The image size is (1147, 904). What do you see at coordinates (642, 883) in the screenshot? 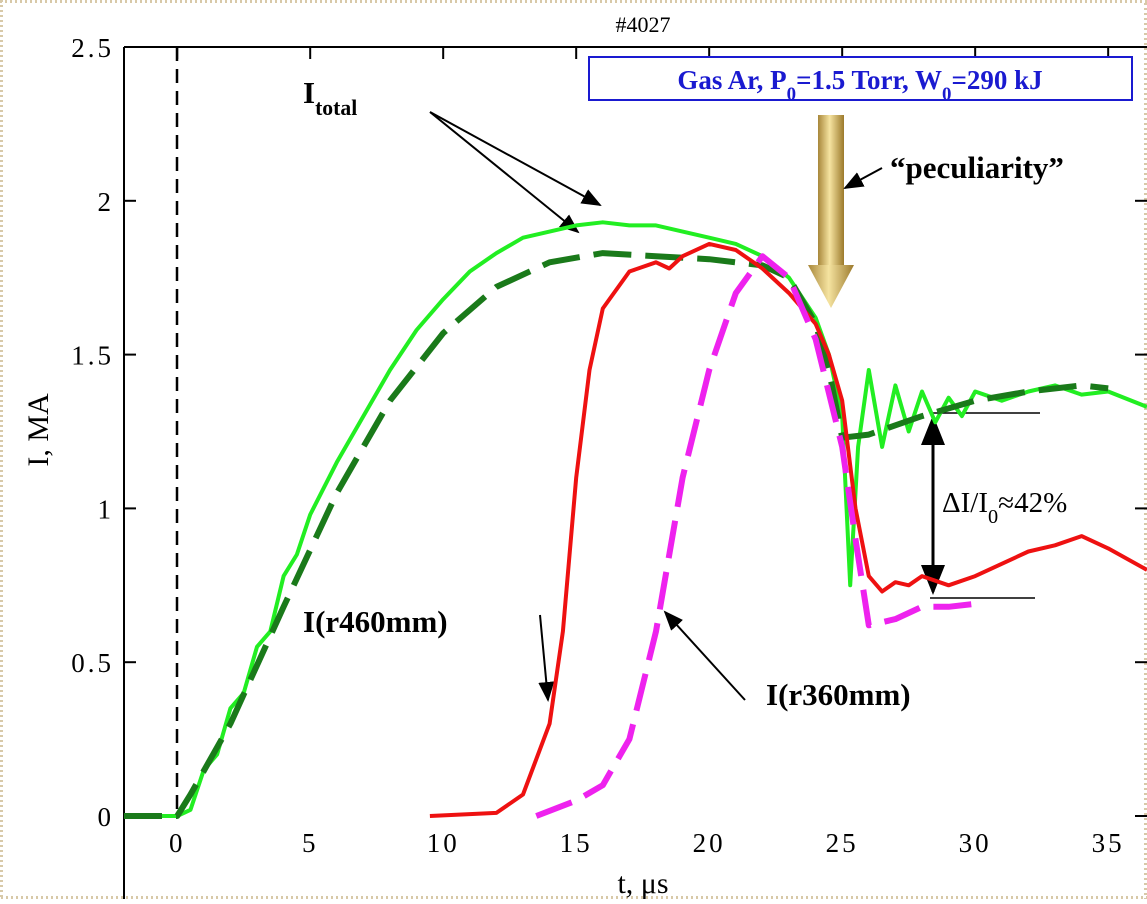
I see `x-axis-label: t, μs` at bounding box center [642, 883].